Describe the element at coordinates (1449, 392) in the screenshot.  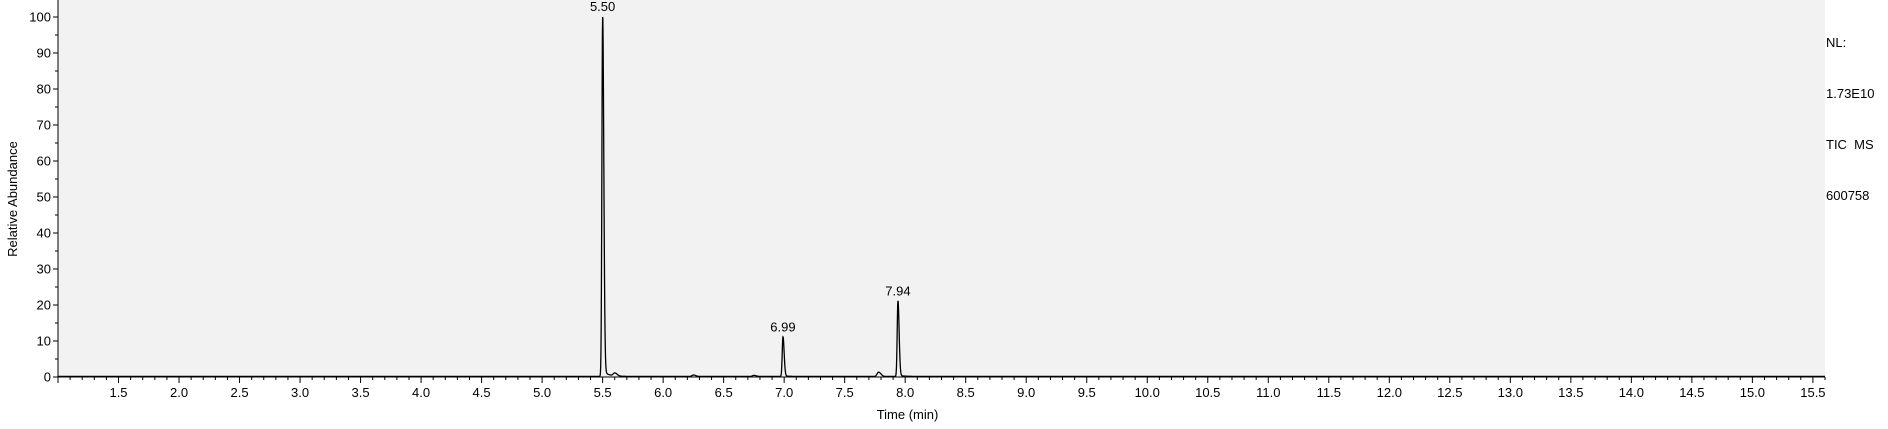
I see `x-tick-label: 12.5` at that location.